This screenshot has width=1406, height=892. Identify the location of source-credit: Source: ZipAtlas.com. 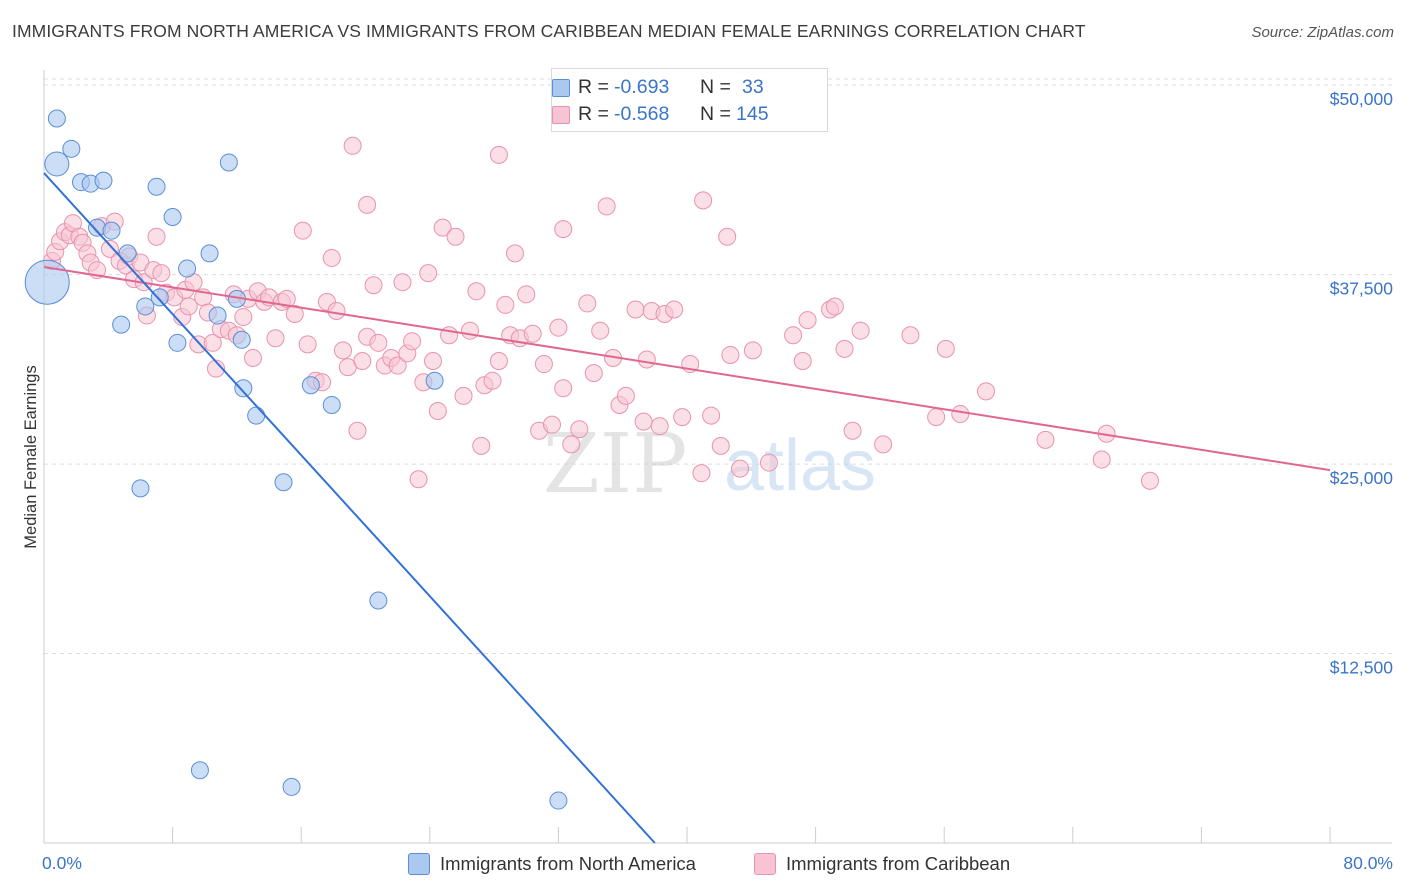
(1322, 32).